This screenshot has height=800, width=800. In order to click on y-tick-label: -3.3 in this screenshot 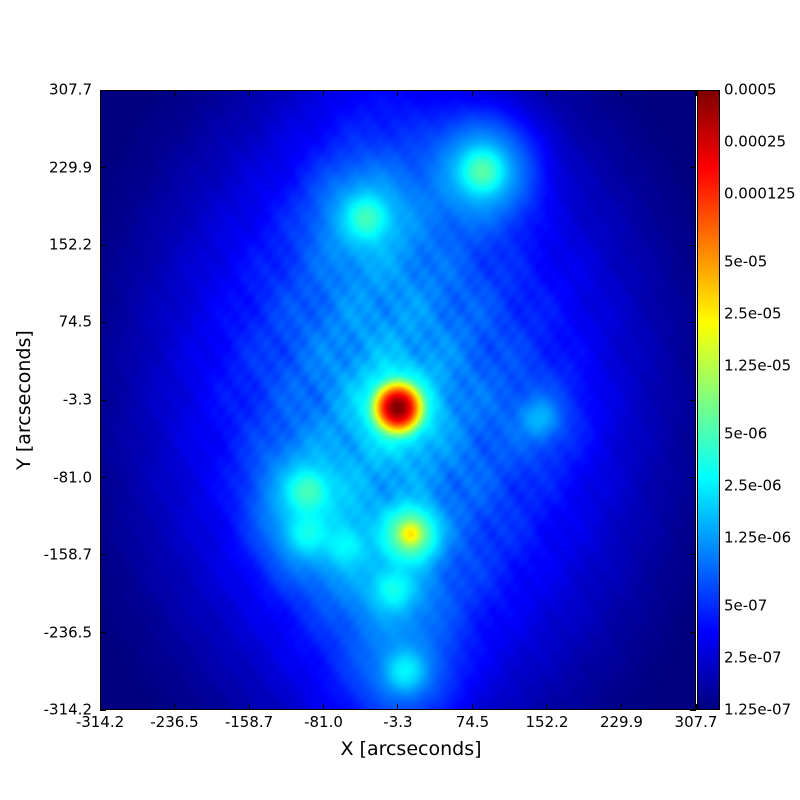, I will do `click(77, 399)`.